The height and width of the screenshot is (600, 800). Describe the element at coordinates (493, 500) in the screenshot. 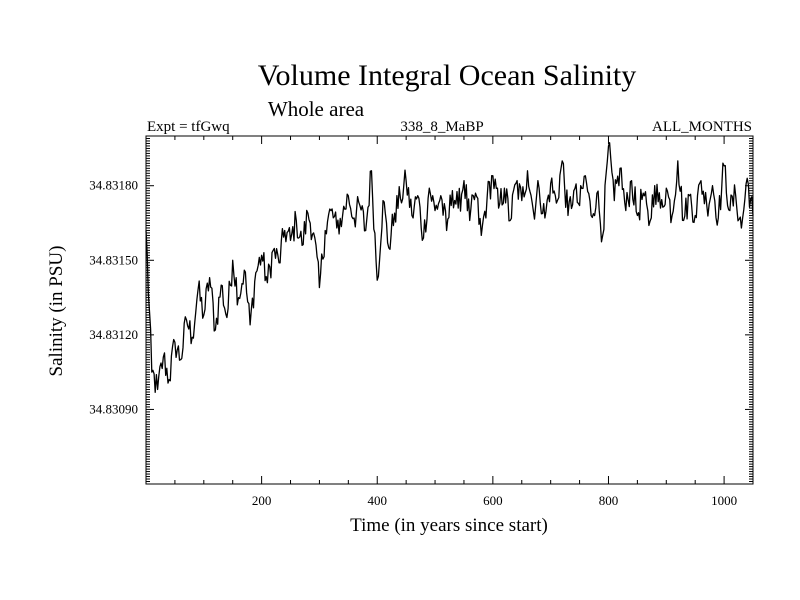

I see `x-tick-label: 600` at that location.